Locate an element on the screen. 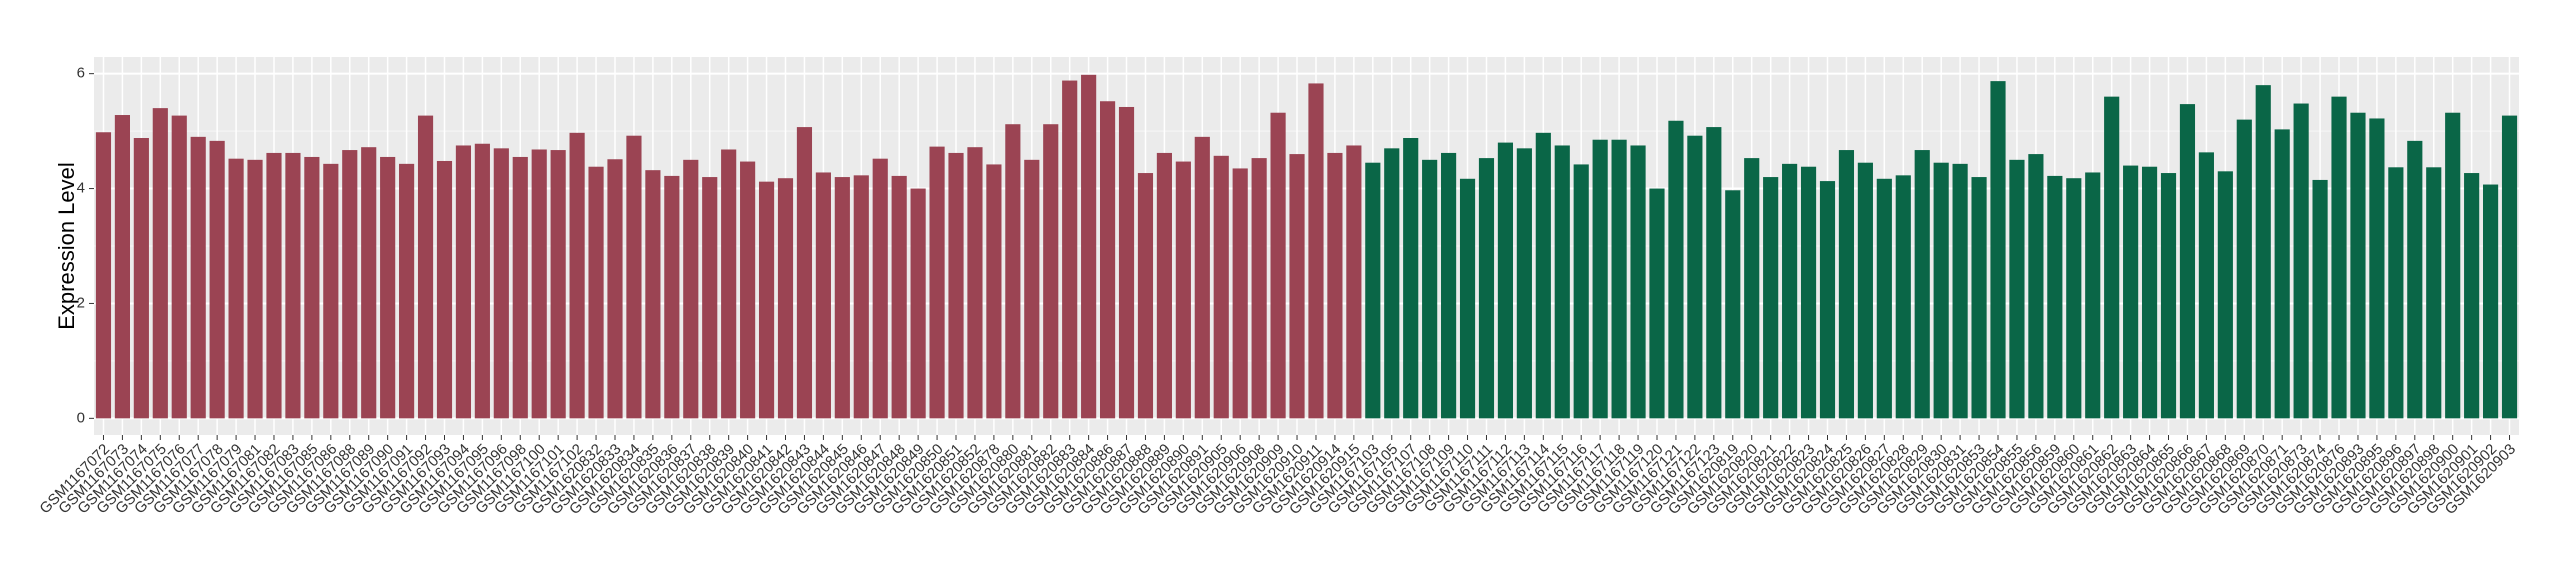 The width and height of the screenshot is (2560, 580). y-tick-label: 2 is located at coordinates (81, 302).